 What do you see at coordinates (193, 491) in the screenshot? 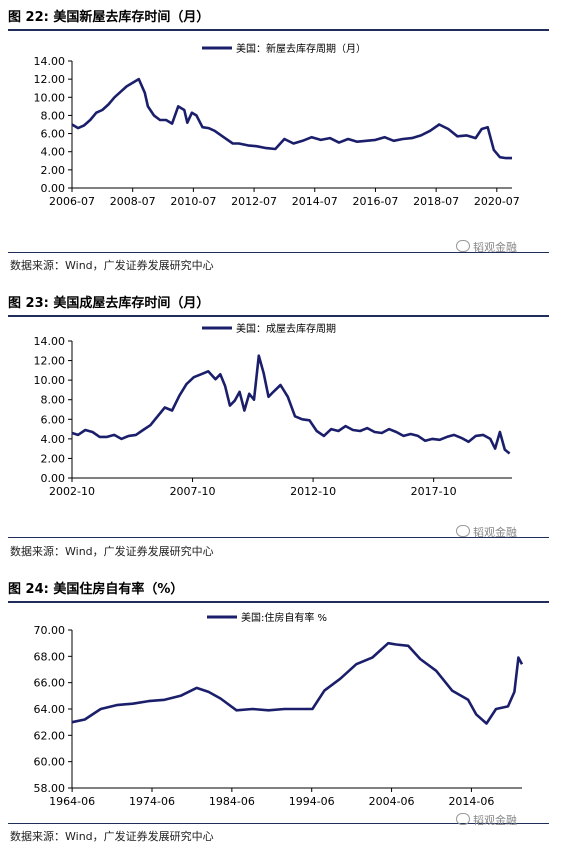
I see `x-tick-label: 2007-10` at bounding box center [193, 491].